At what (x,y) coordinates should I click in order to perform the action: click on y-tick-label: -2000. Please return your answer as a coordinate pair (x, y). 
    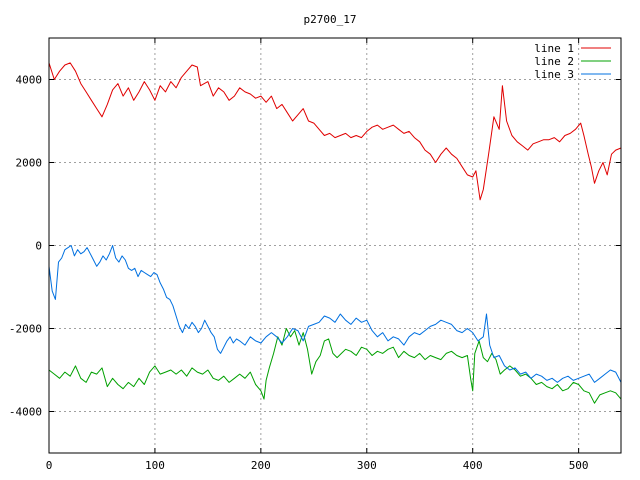
    Looking at the image, I should click on (25, 329).